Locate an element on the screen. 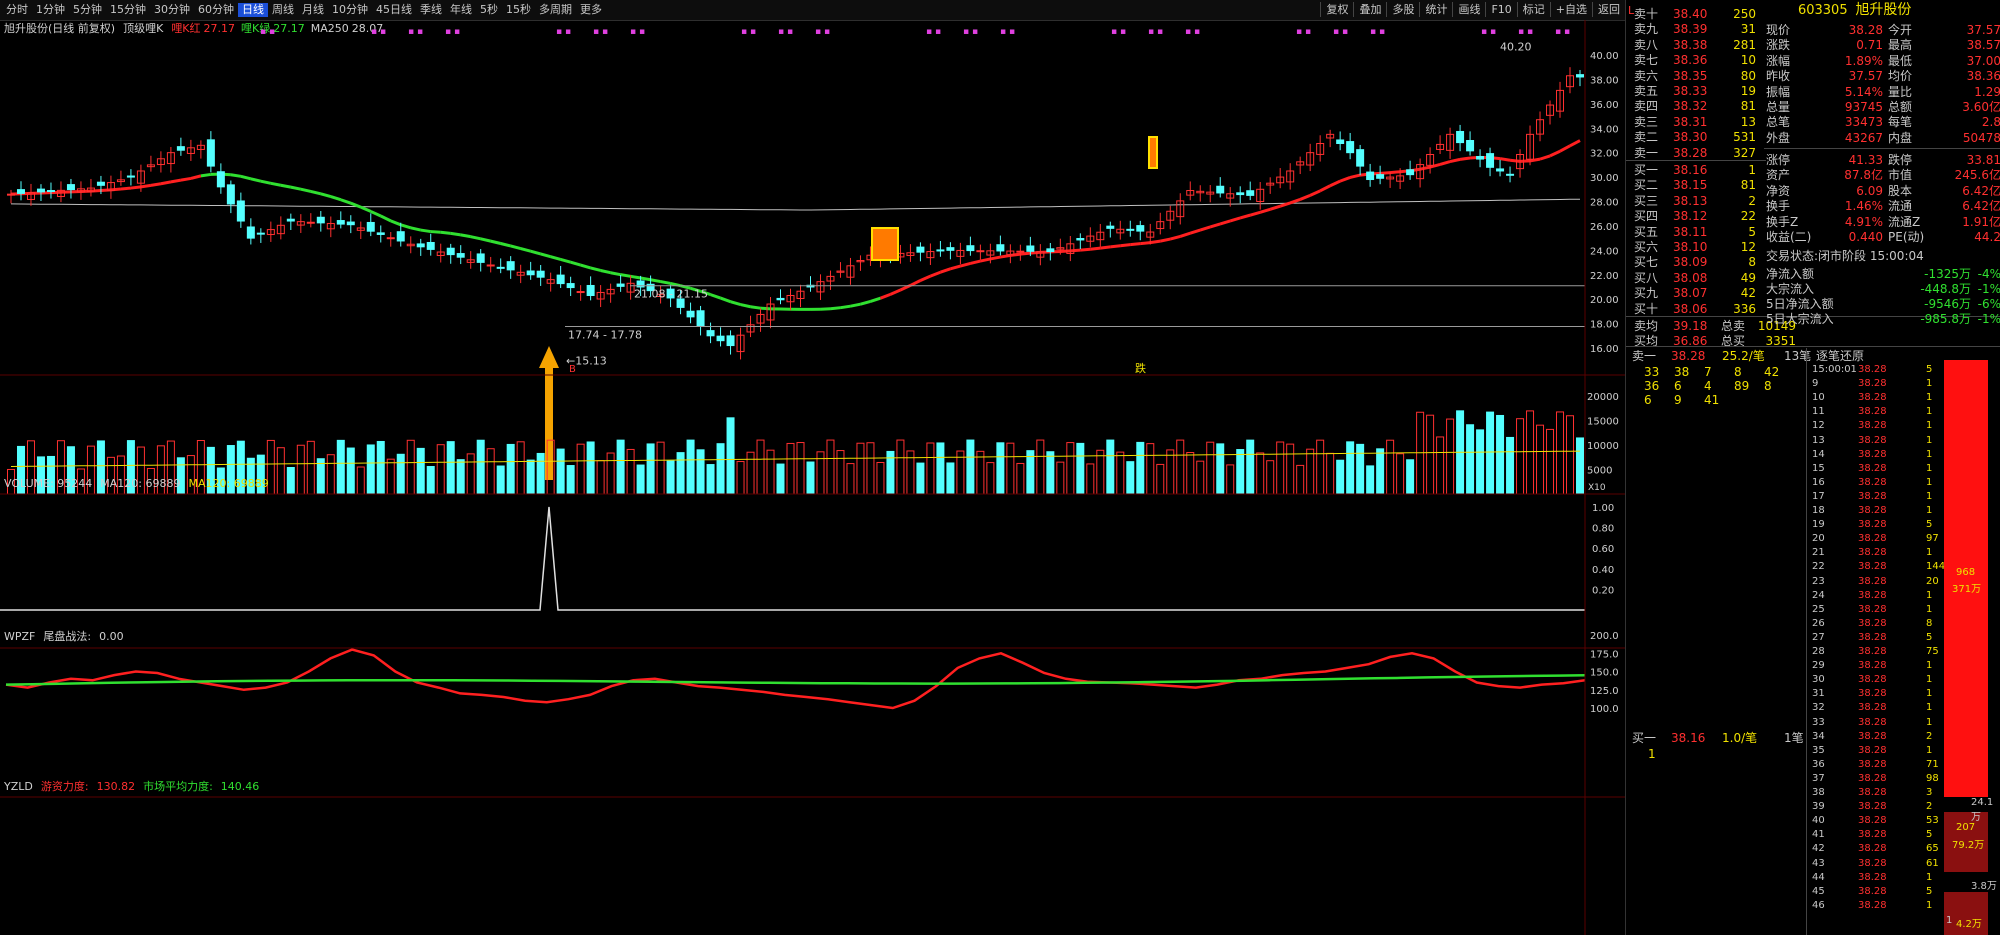  volume-chart is located at coordinates (795, 452).